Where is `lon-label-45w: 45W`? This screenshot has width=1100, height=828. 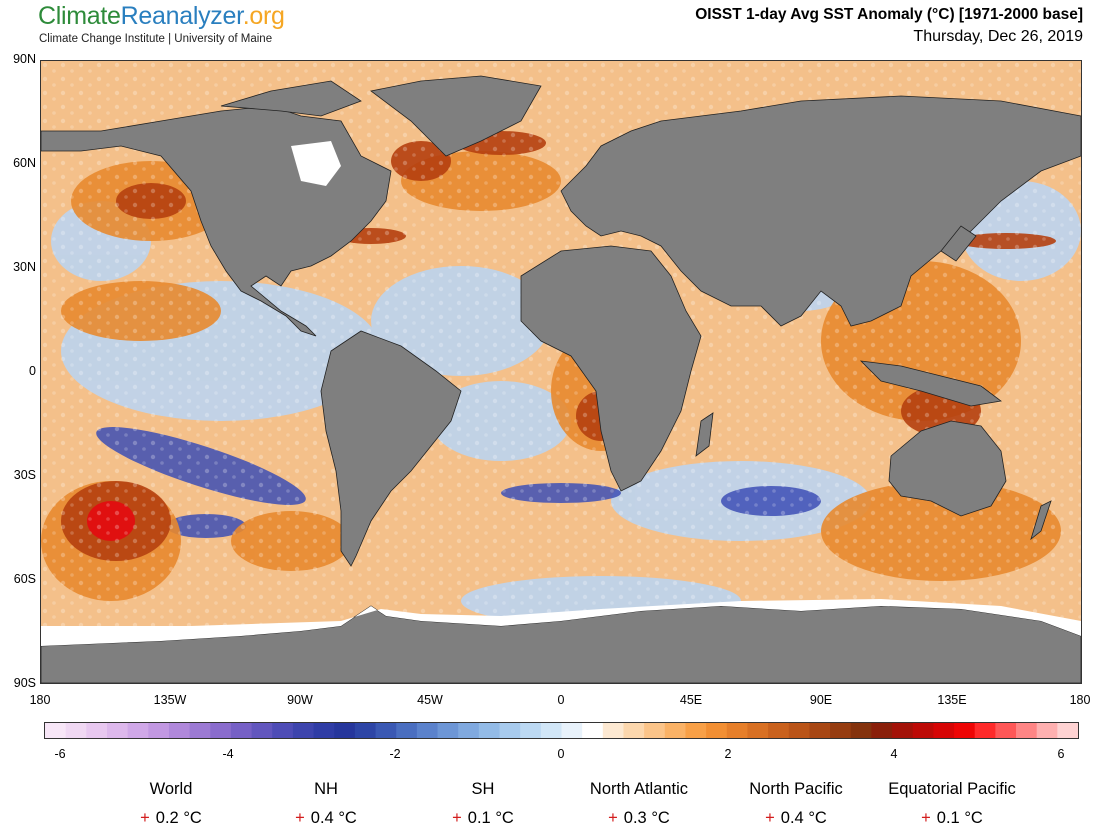
lon-label-45w: 45W is located at coordinates (430, 700).